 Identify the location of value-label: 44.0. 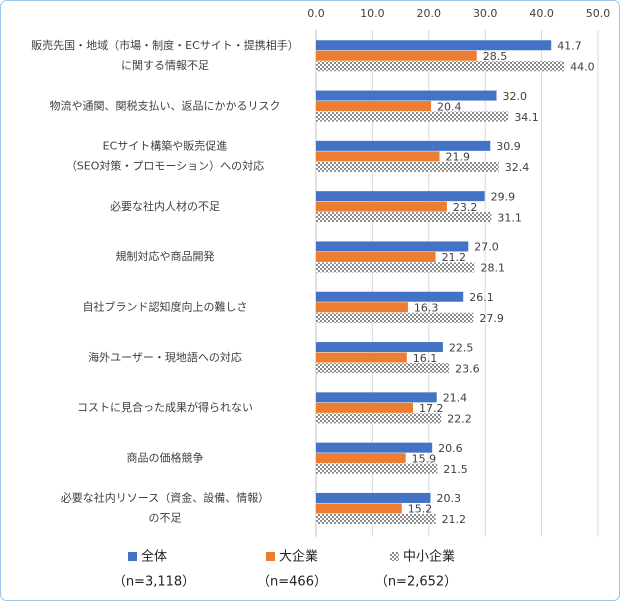
(582, 67).